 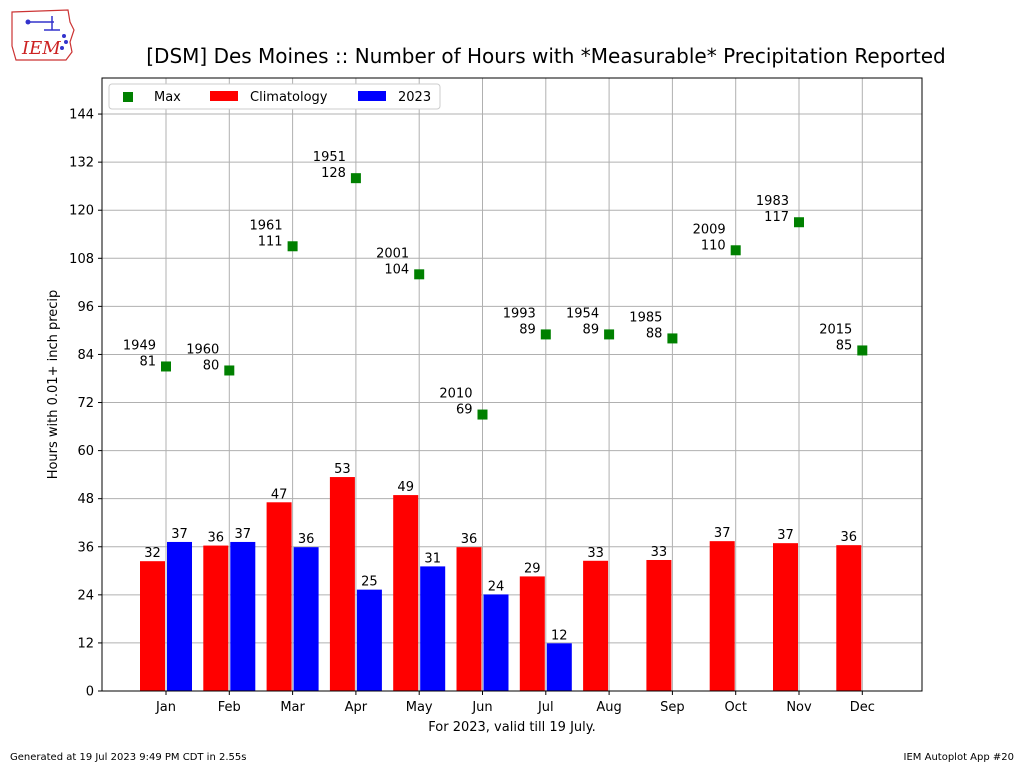 What do you see at coordinates (279, 596) in the screenshot?
I see `bar-climatology-mar` at bounding box center [279, 596].